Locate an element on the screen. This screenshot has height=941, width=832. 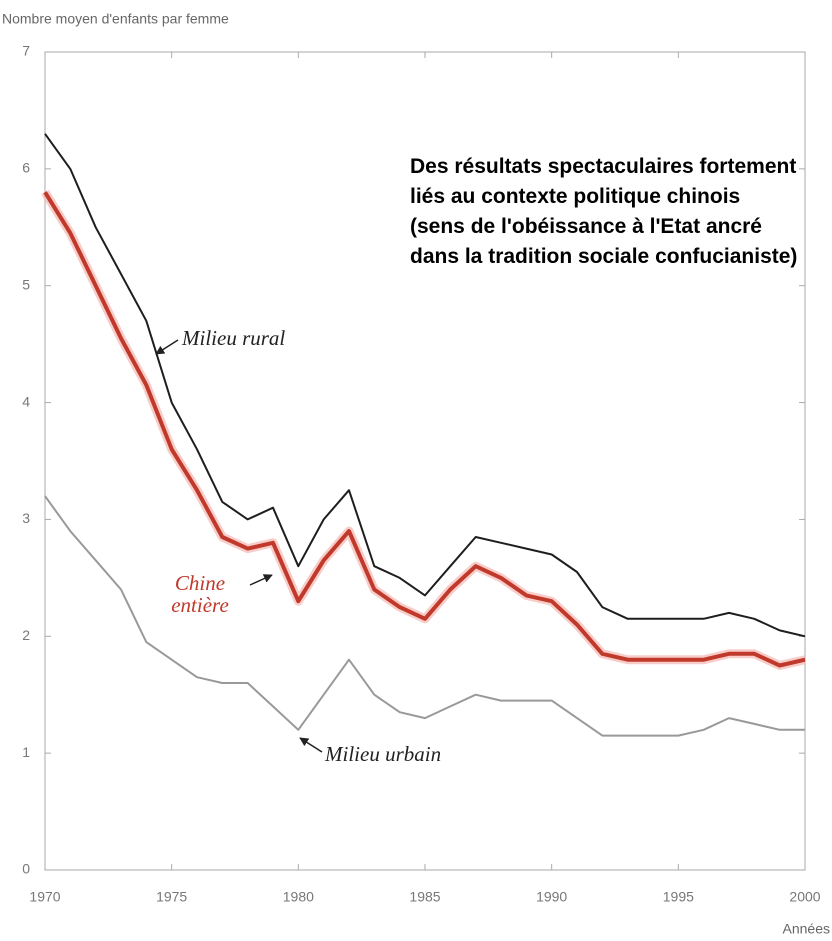
y-tick-label: 3 is located at coordinates (26, 518).